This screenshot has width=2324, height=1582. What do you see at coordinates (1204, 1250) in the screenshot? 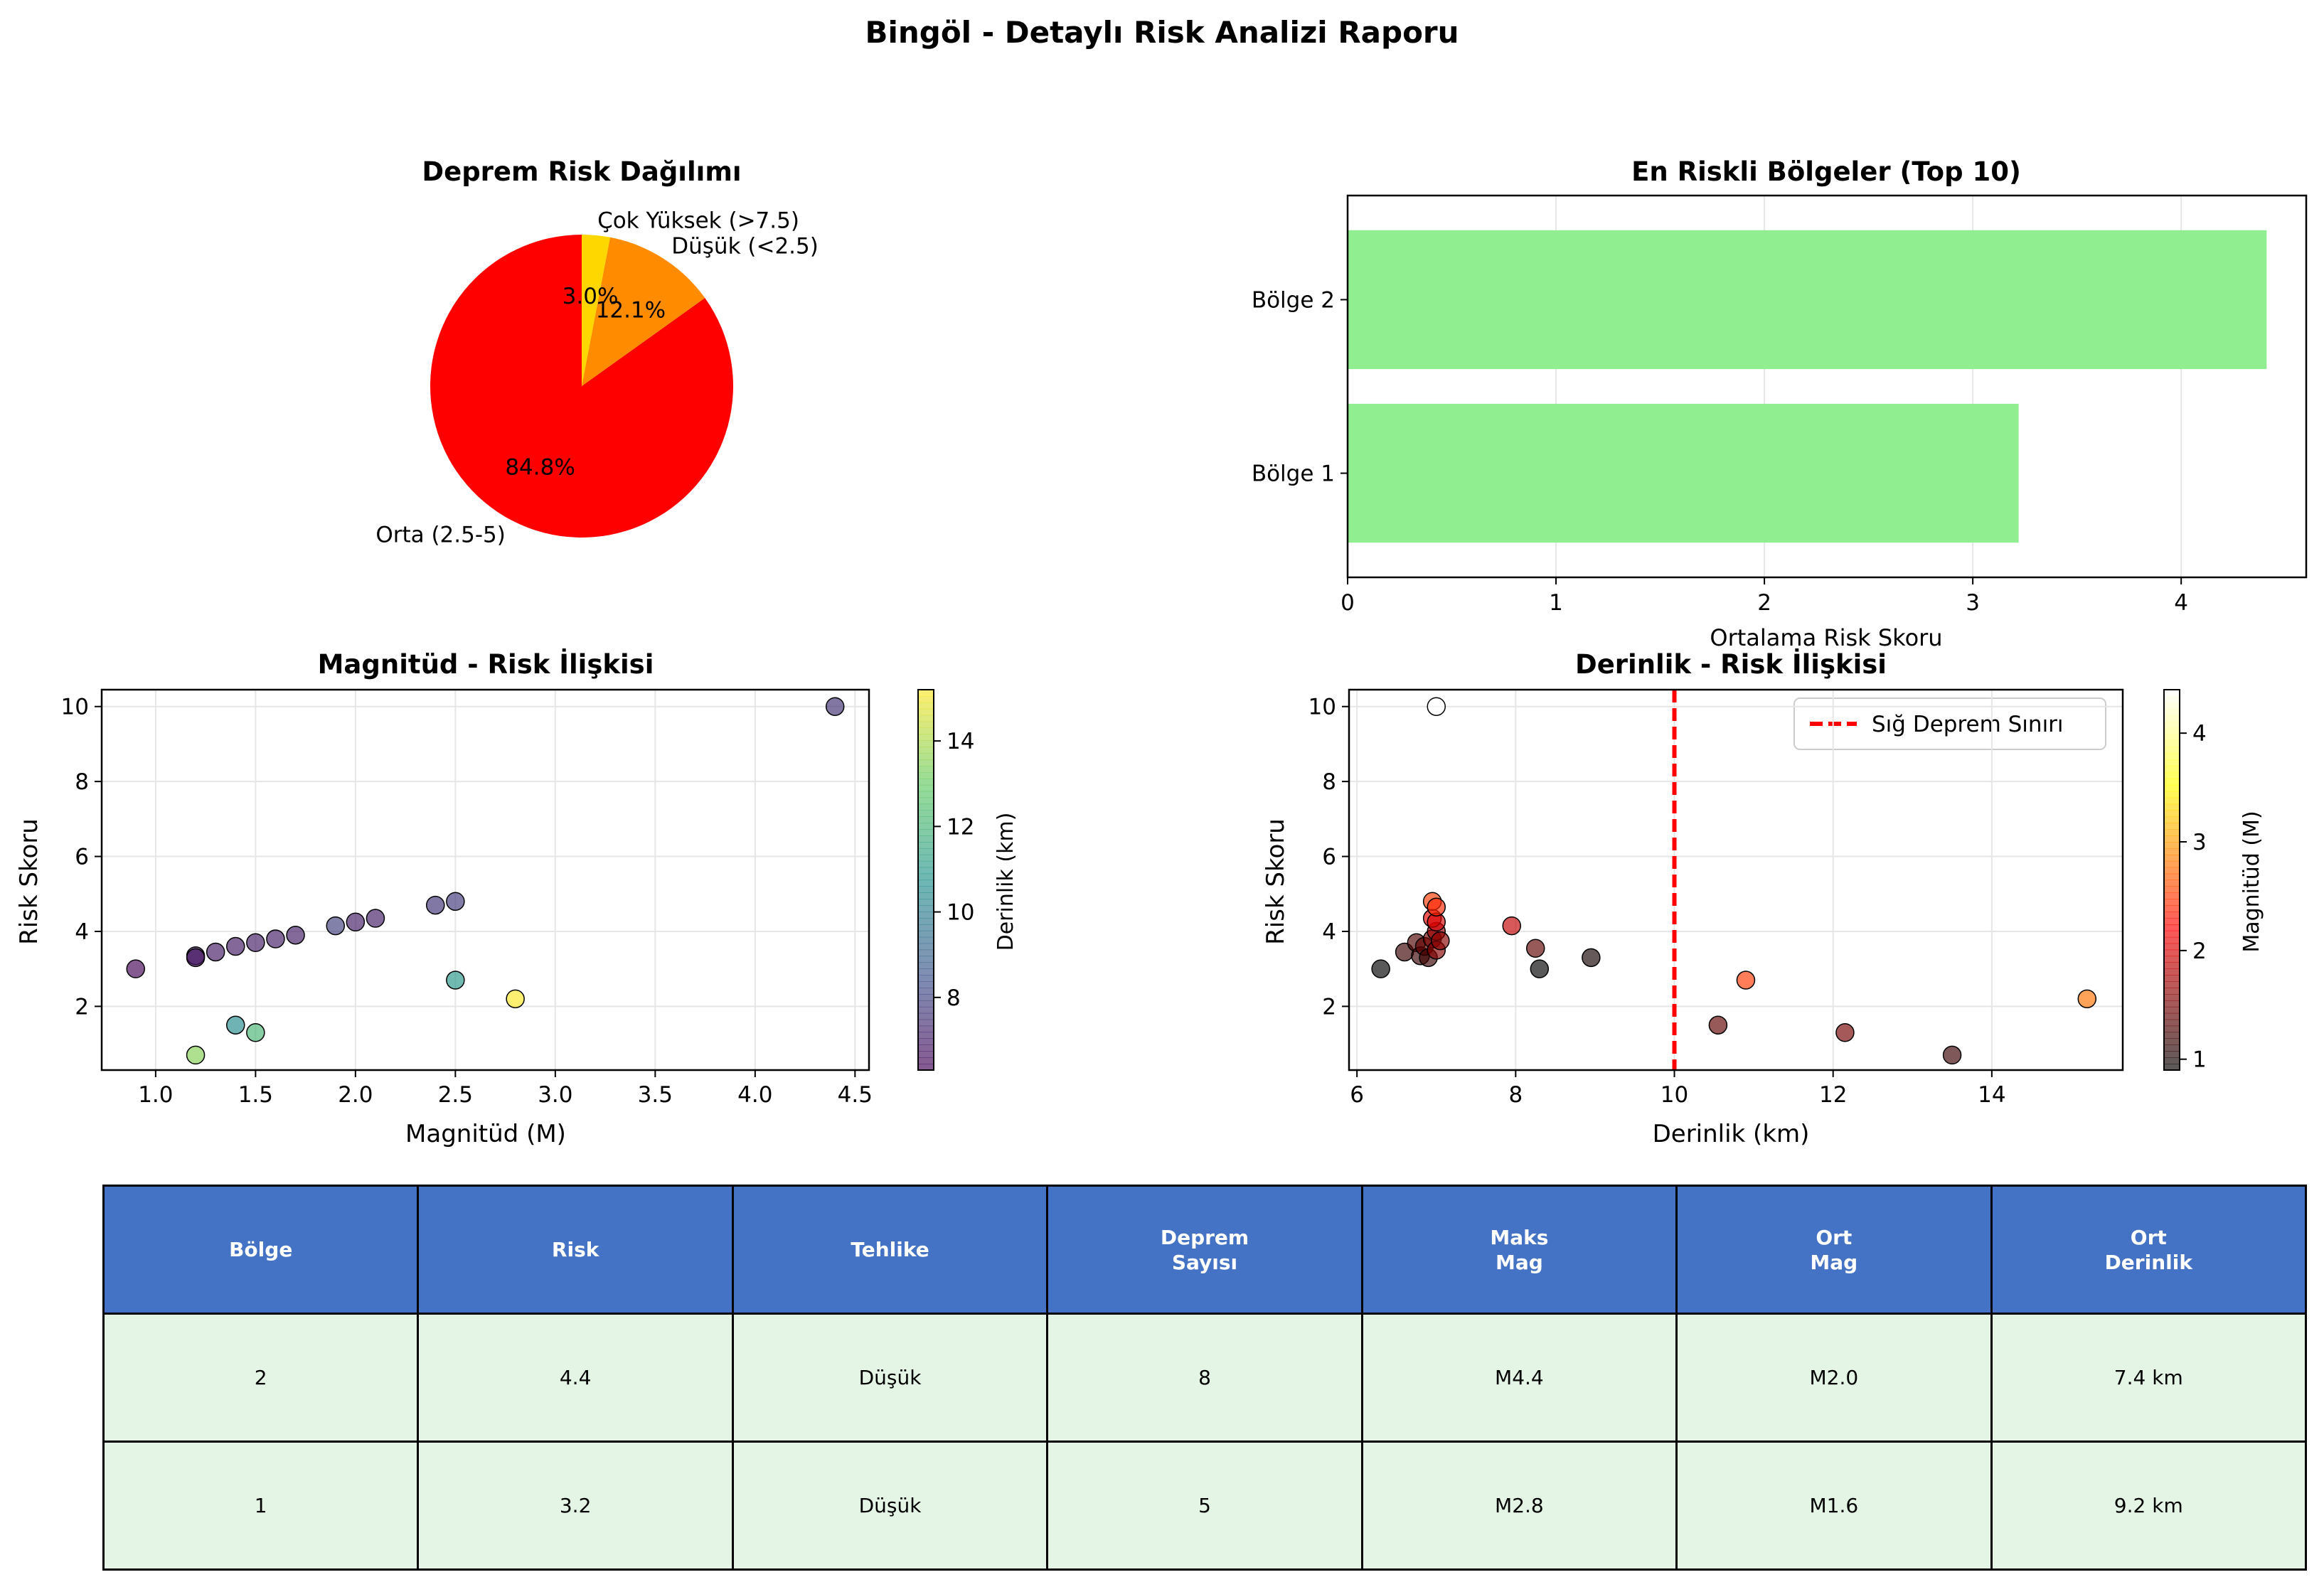
I see `table-header: Deprem Sayısı` at bounding box center [1204, 1250].